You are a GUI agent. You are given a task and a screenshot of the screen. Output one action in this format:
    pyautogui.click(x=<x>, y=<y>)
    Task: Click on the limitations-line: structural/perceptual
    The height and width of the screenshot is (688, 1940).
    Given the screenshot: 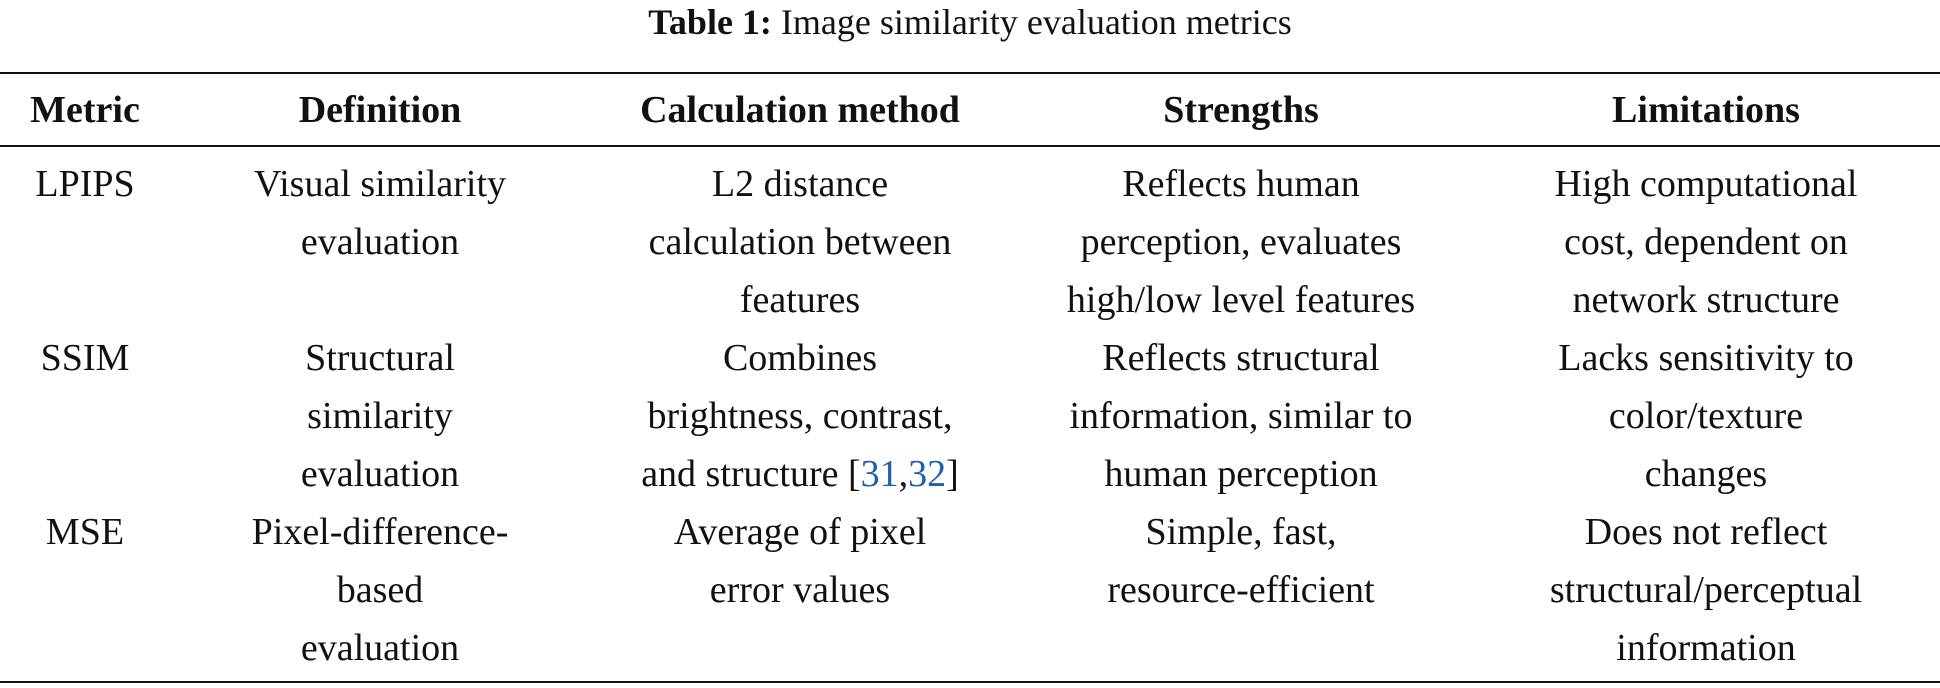 What is the action you would take?
    pyautogui.click(x=1706, y=590)
    